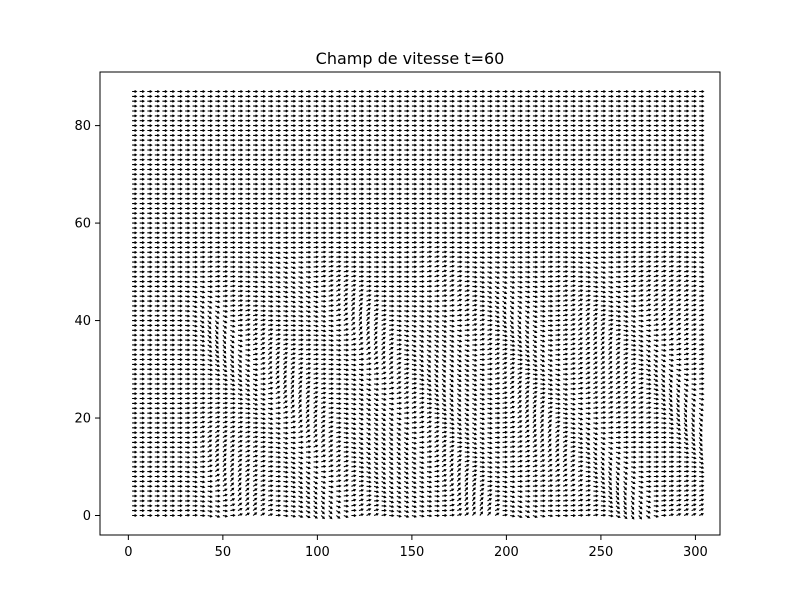 The height and width of the screenshot is (605, 800). What do you see at coordinates (410, 58) in the screenshot?
I see `chart-title: Champ de vitesse t=60` at bounding box center [410, 58].